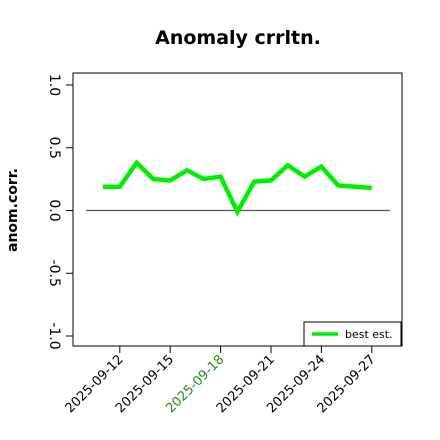  I want to click on y-axis: -1.0 -0.5 0.0 0.5 1.0, so click(59, 212).